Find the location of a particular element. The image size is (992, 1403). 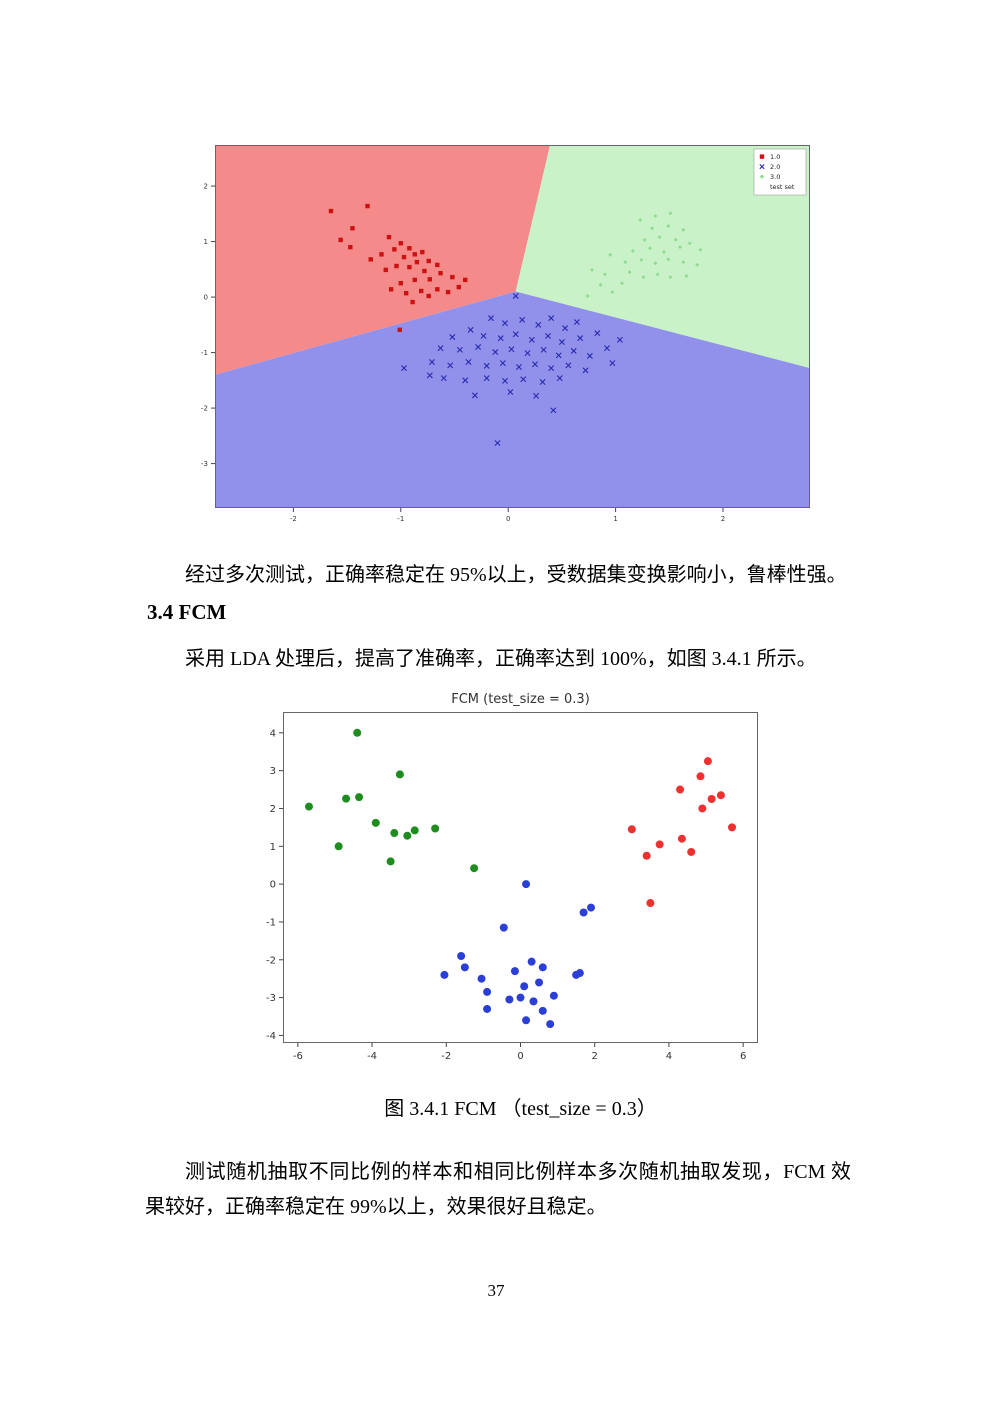

page-number: 37 is located at coordinates (496, 1290).